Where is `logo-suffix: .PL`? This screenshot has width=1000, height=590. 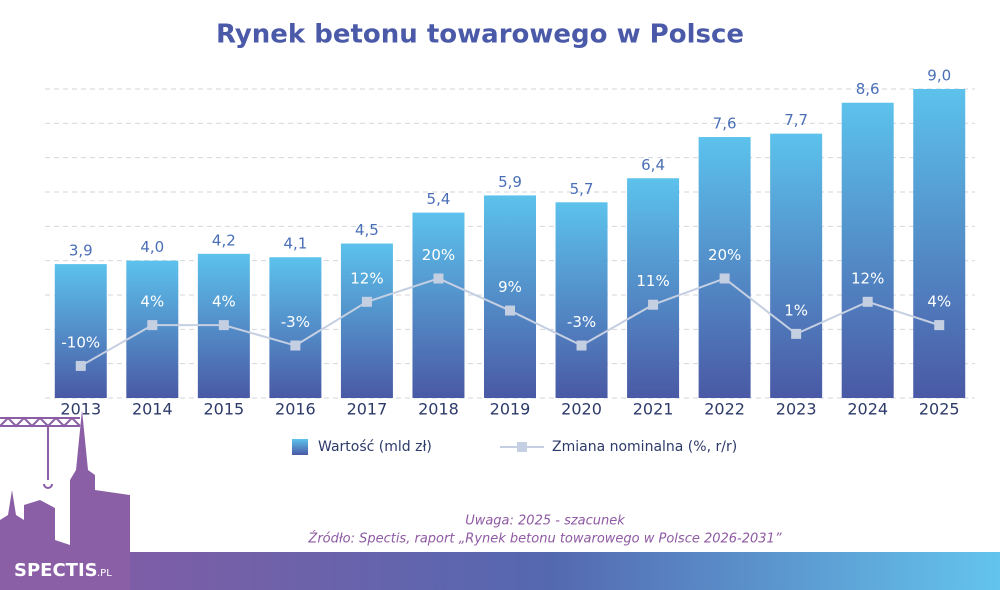 logo-suffix: .PL is located at coordinates (104, 573).